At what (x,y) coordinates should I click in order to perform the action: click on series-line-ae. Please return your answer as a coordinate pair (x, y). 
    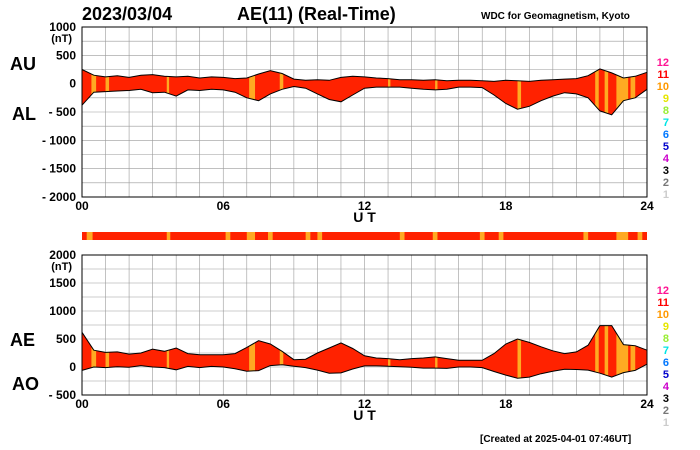
    Looking at the image, I should click on (364, 343).